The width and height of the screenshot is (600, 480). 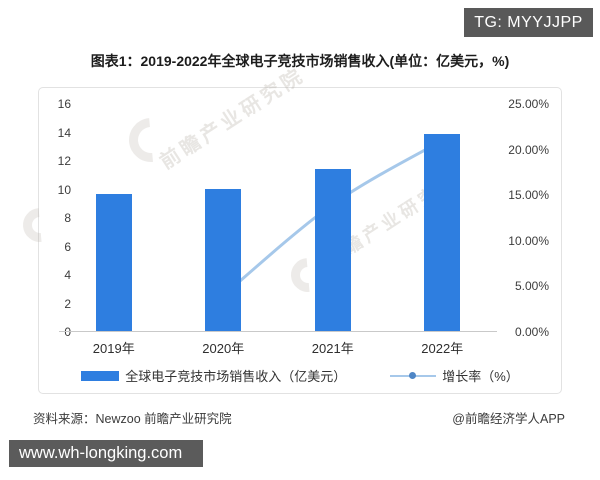 What do you see at coordinates (64, 161) in the screenshot?
I see `y-tick-left: 12` at bounding box center [64, 161].